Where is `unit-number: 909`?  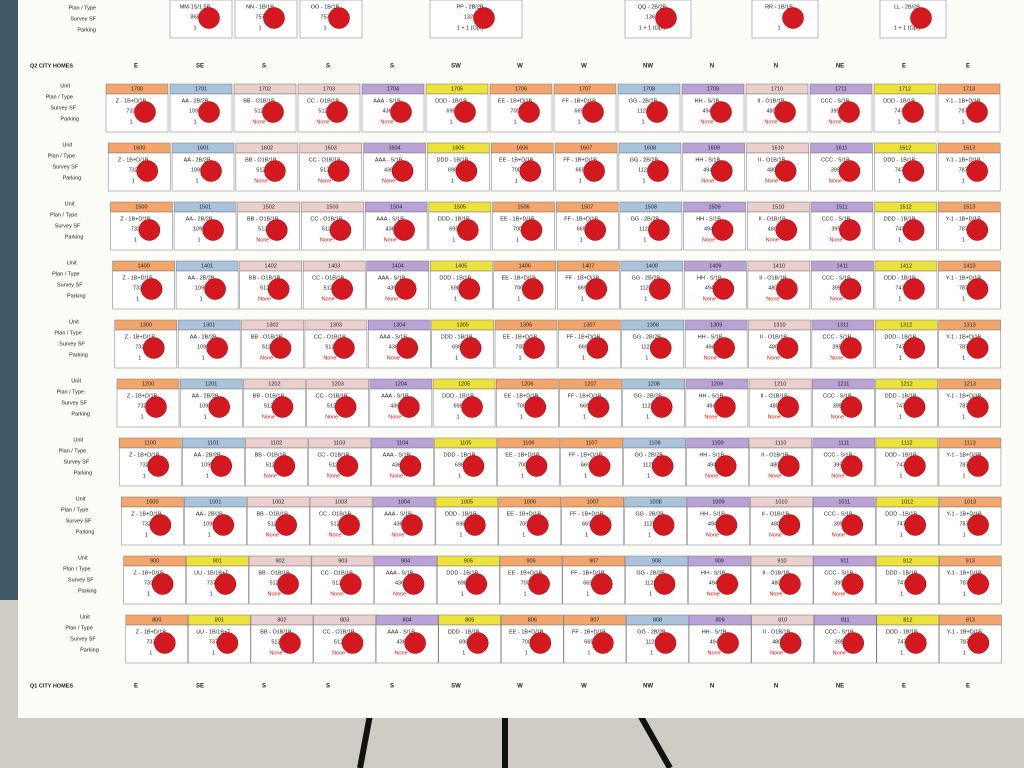 unit-number: 909 is located at coordinates (719, 561).